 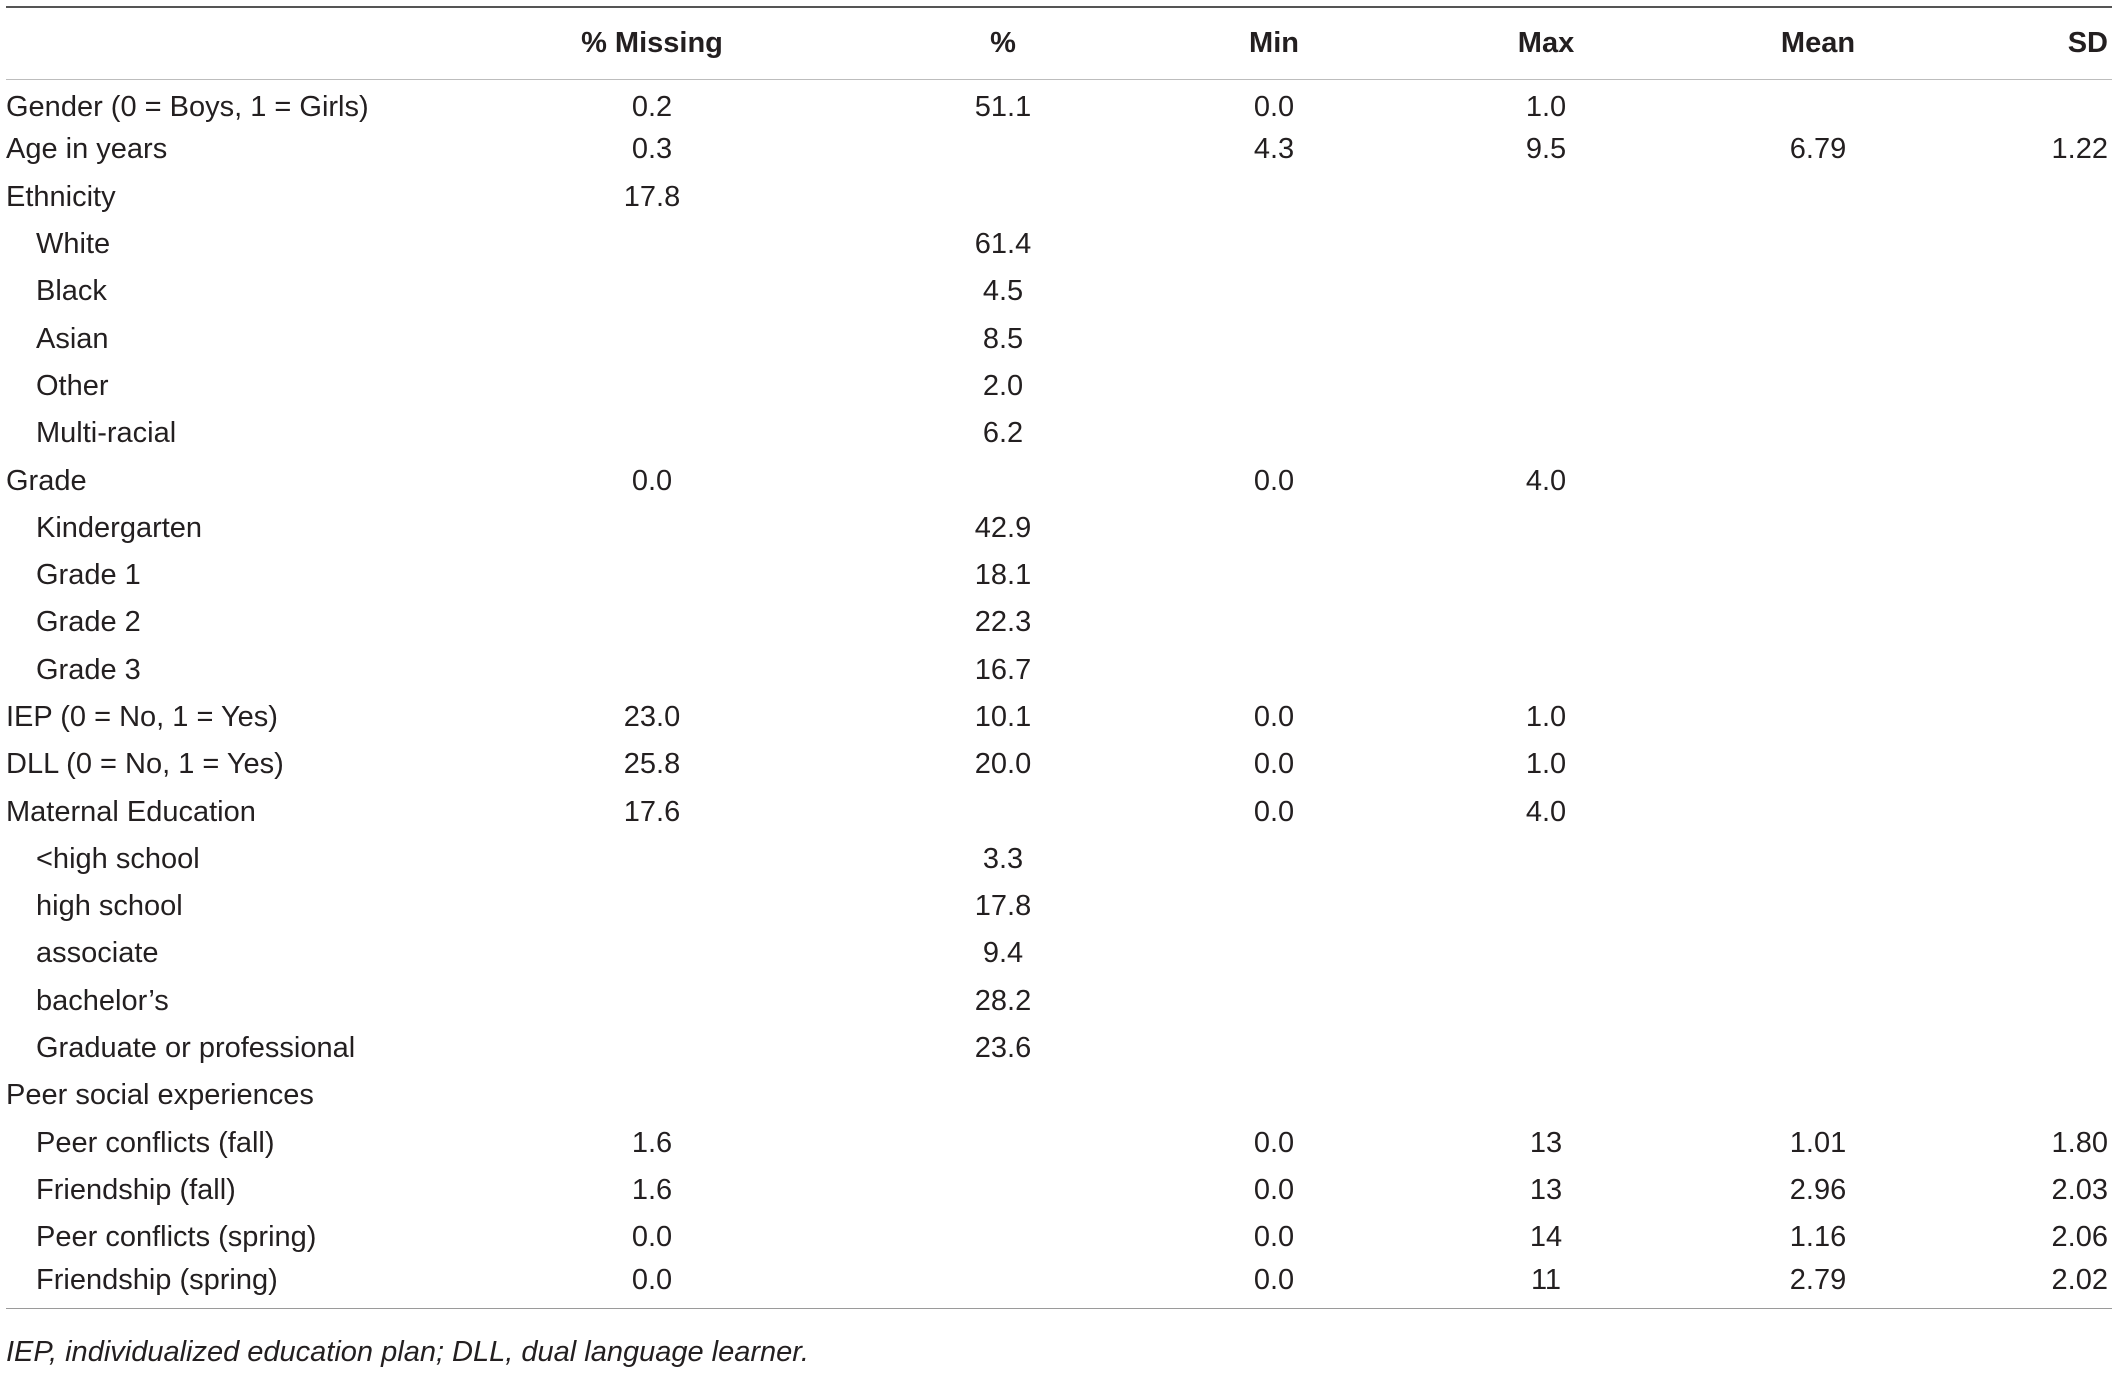 I want to click on table-row: <high school 3.3, so click(x=1059, y=859).